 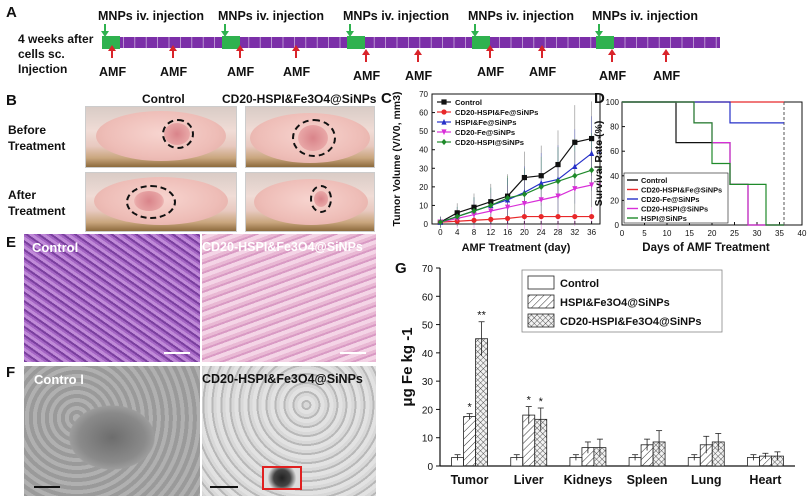 What do you see at coordinates (55, 54) in the screenshot?
I see `timeline-left-label: 4 weeks after cells sc. Injection` at bounding box center [55, 54].